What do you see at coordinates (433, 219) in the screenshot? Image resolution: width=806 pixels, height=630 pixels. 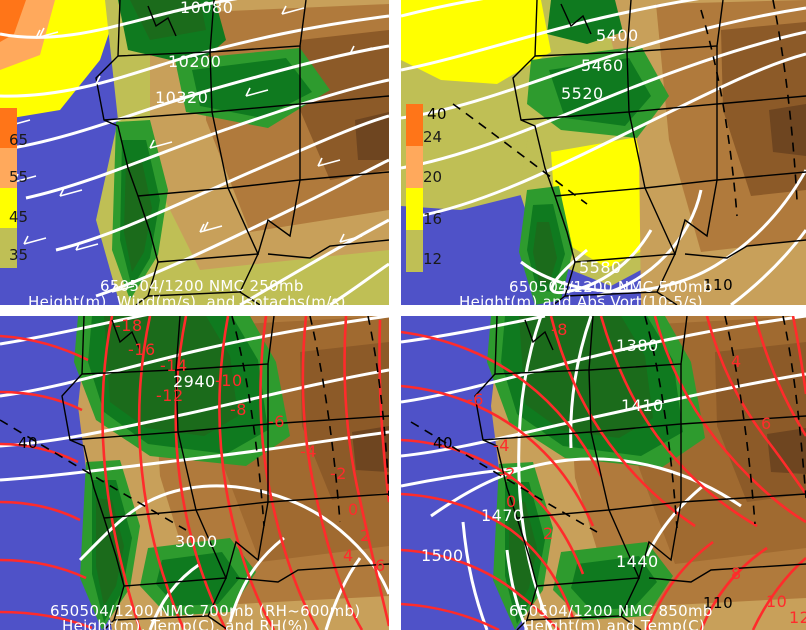 I see `colorbar-label-16: 16` at bounding box center [433, 219].